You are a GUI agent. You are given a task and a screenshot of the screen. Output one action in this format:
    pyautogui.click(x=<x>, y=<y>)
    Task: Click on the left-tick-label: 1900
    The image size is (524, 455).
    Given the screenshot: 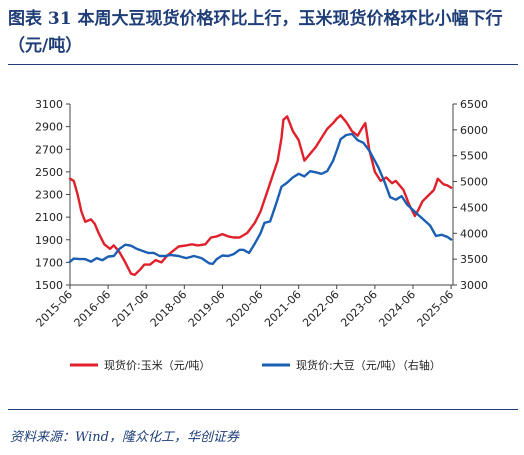 What is the action you would take?
    pyautogui.click(x=49, y=240)
    